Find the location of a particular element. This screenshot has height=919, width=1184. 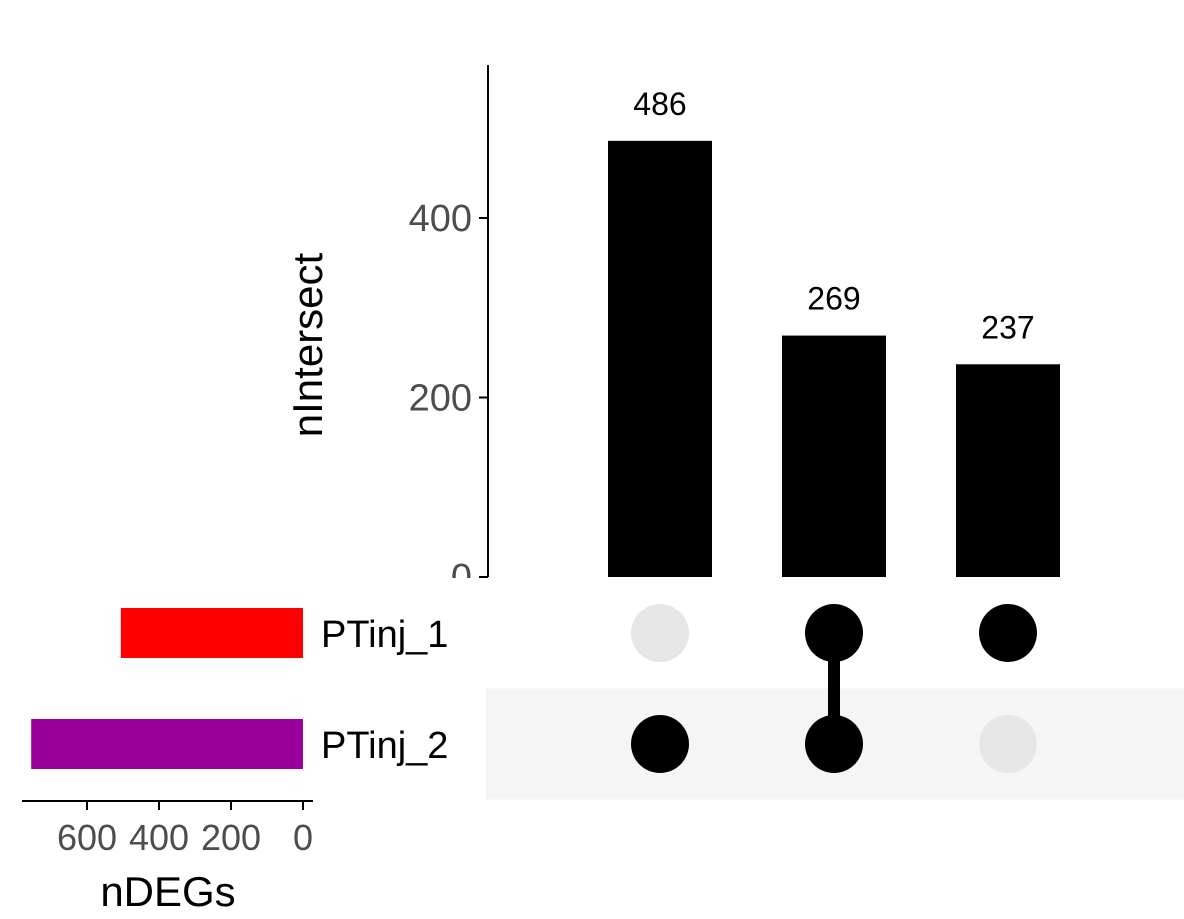

bar-value-label: 486 is located at coordinates (659, 104).